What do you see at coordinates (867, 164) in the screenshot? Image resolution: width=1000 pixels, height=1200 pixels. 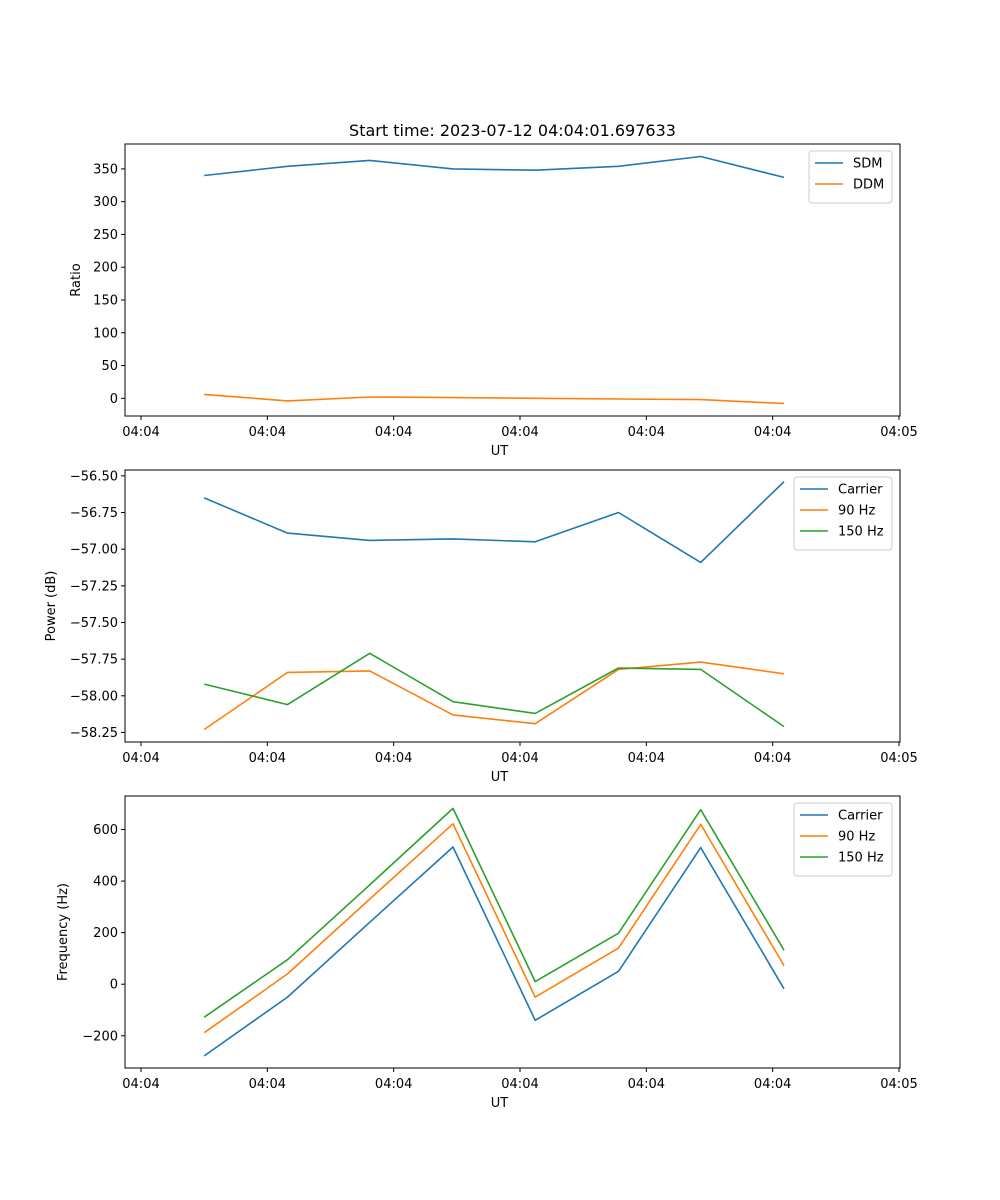 I see `legend-label: SDM` at bounding box center [867, 164].